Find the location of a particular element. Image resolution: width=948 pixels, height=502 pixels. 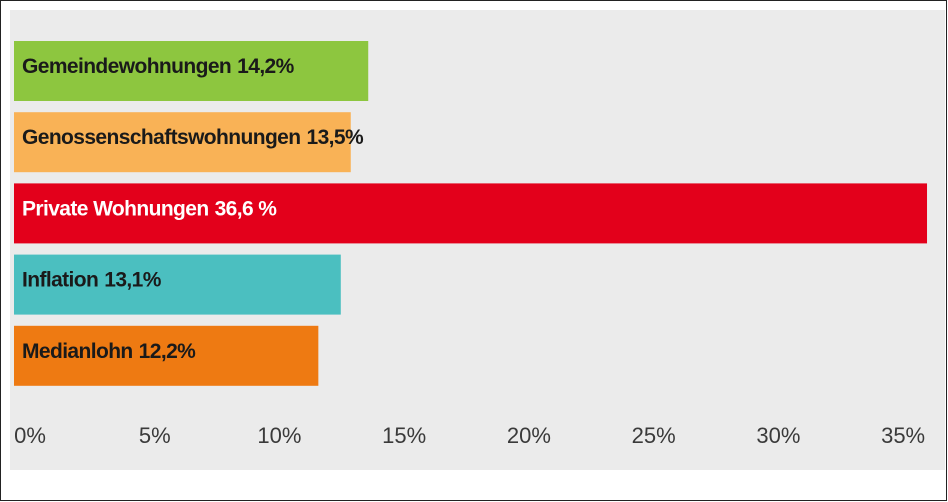

category-label: Medianlohn is located at coordinates (77, 350).